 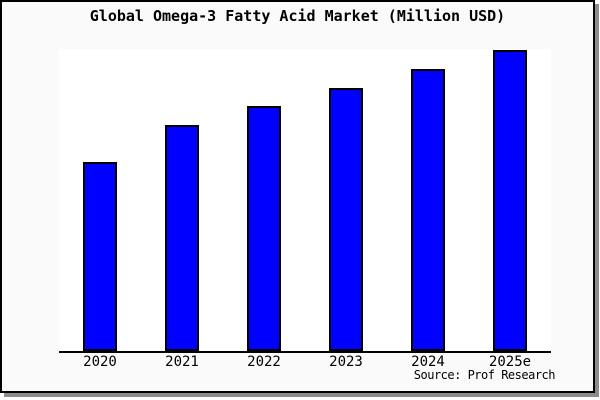 I want to click on bar-2025e, so click(x=510, y=200).